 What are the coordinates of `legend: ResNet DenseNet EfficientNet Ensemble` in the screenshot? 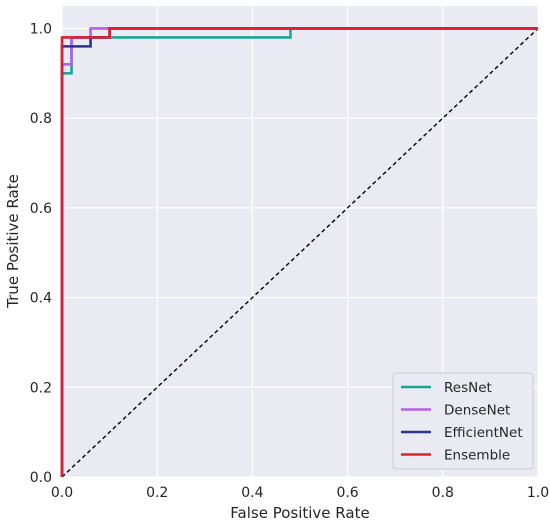 It's located at (463, 421).